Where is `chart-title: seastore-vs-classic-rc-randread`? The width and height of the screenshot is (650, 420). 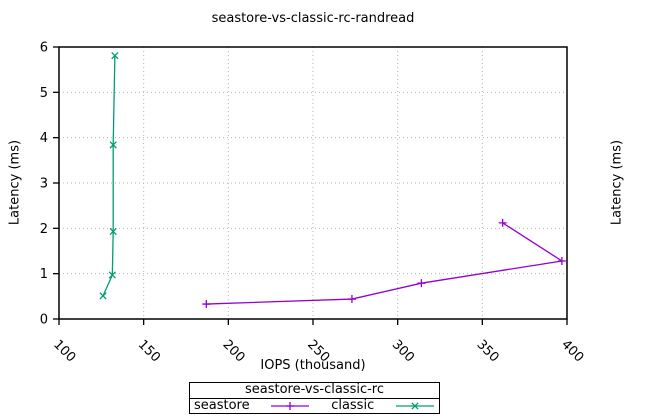 chart-title: seastore-vs-classic-rc-randread is located at coordinates (313, 18).